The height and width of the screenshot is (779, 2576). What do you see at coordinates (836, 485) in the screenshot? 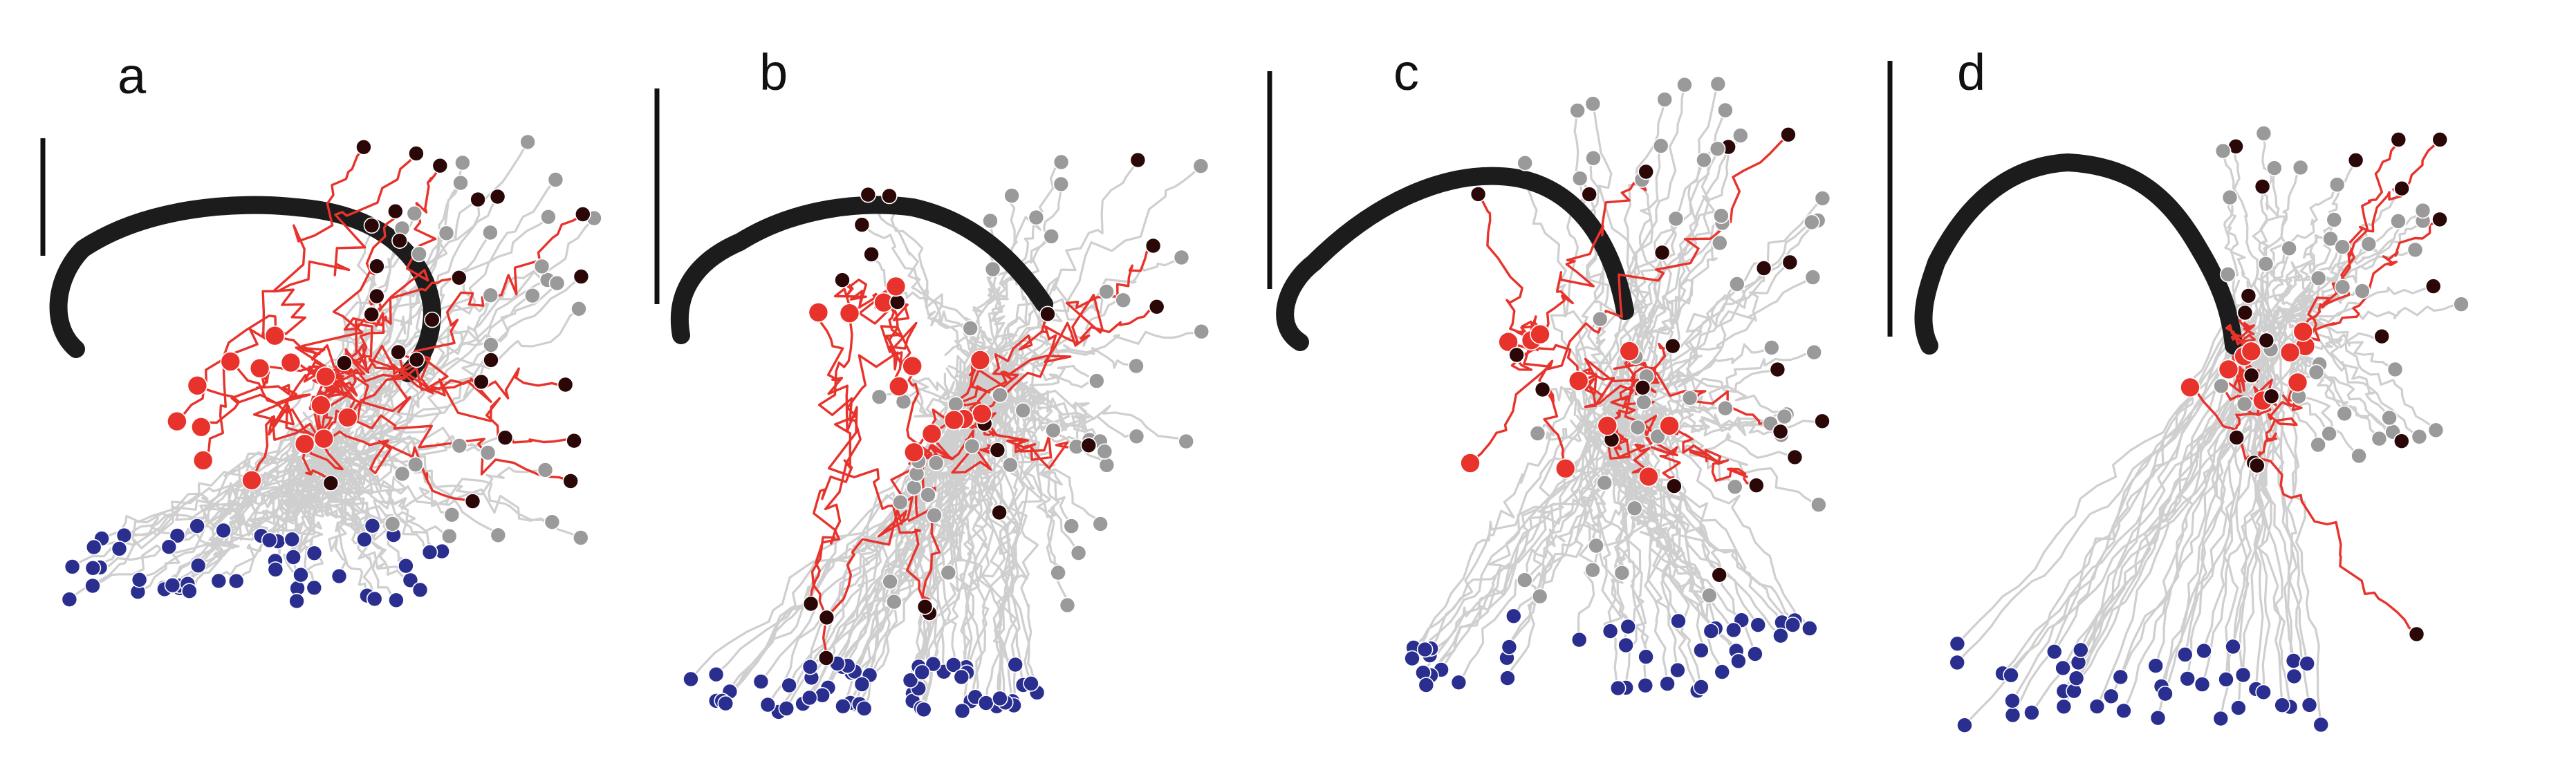
I see `panel-b-red-trajectory` at bounding box center [836, 485].